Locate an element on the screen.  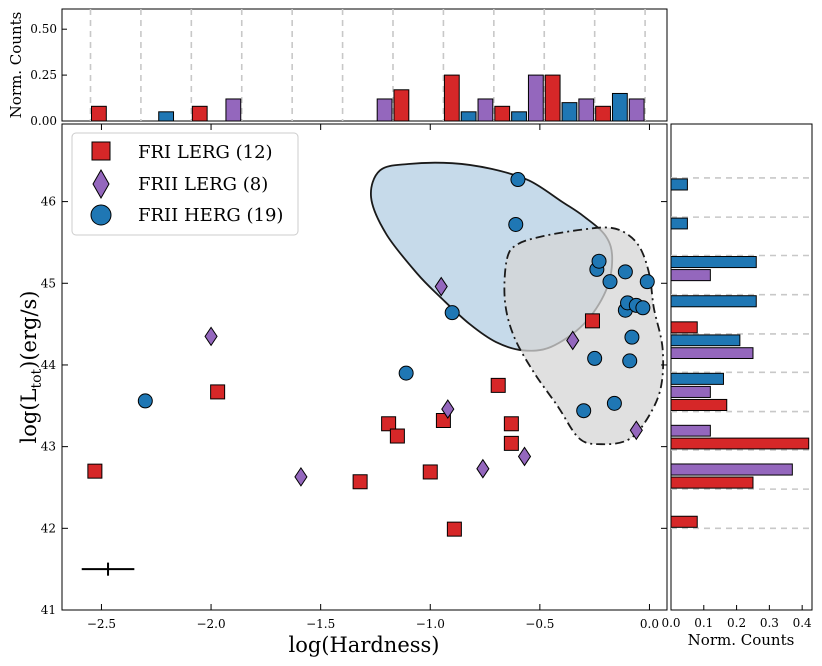
right-hist-bars is located at coordinates (740, 353).